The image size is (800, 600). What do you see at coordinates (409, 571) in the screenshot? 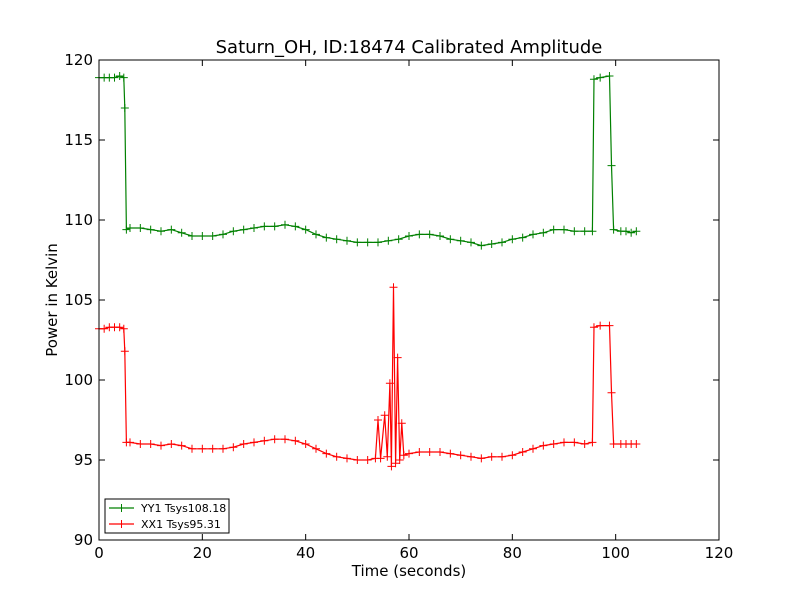
I see `x-axis-label: Time (seconds)` at bounding box center [409, 571].